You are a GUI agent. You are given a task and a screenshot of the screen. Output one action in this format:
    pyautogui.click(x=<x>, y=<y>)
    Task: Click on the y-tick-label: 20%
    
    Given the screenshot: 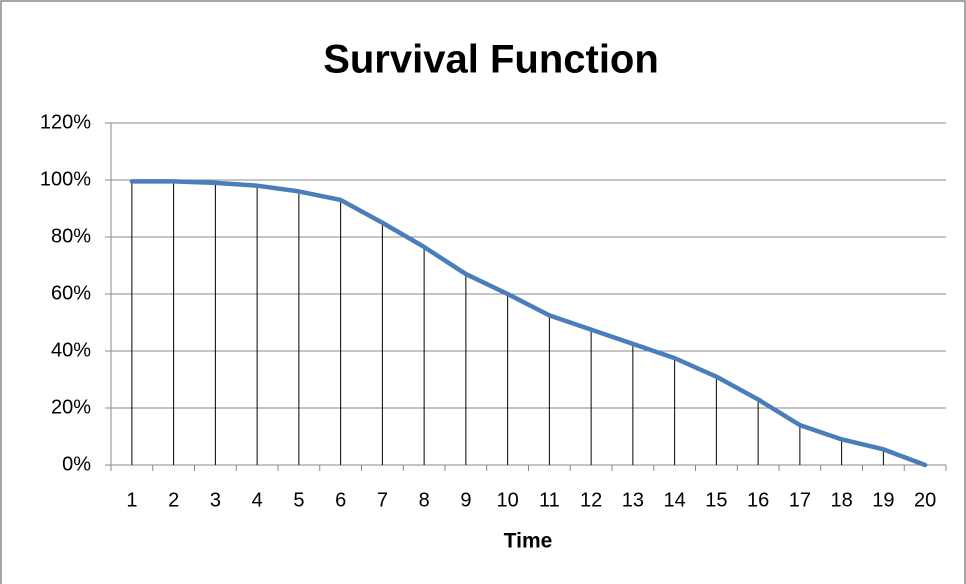 What is the action you would take?
    pyautogui.click(x=71, y=407)
    